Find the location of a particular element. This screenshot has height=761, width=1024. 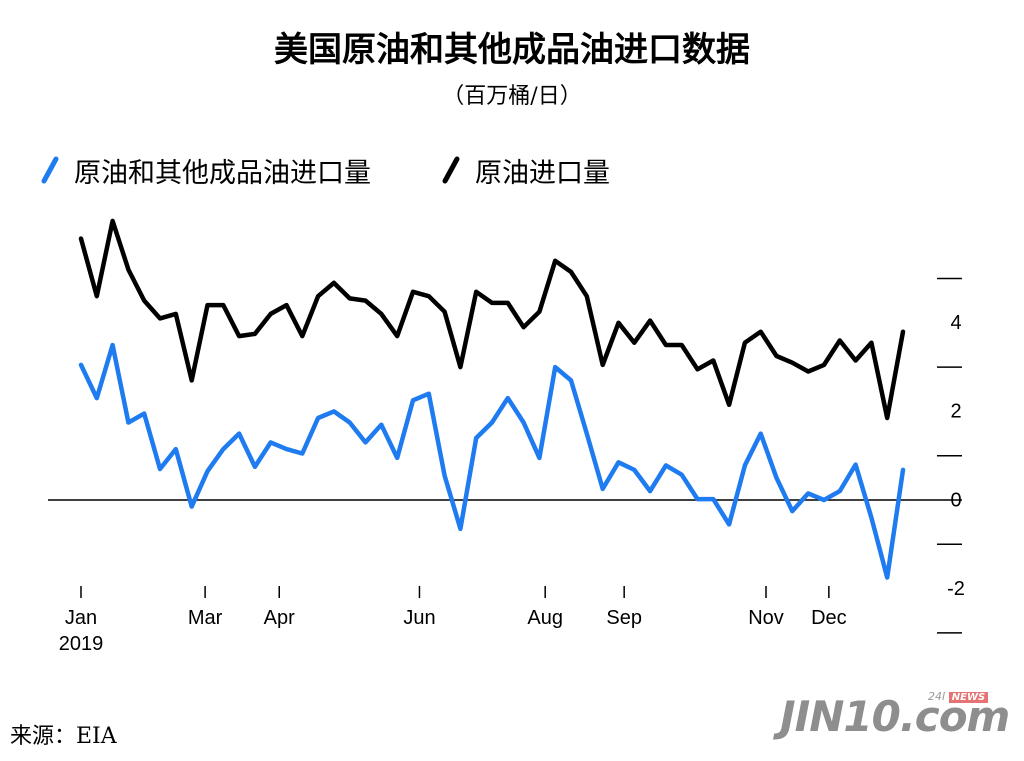

x-year-label: 2019 is located at coordinates (81, 644).